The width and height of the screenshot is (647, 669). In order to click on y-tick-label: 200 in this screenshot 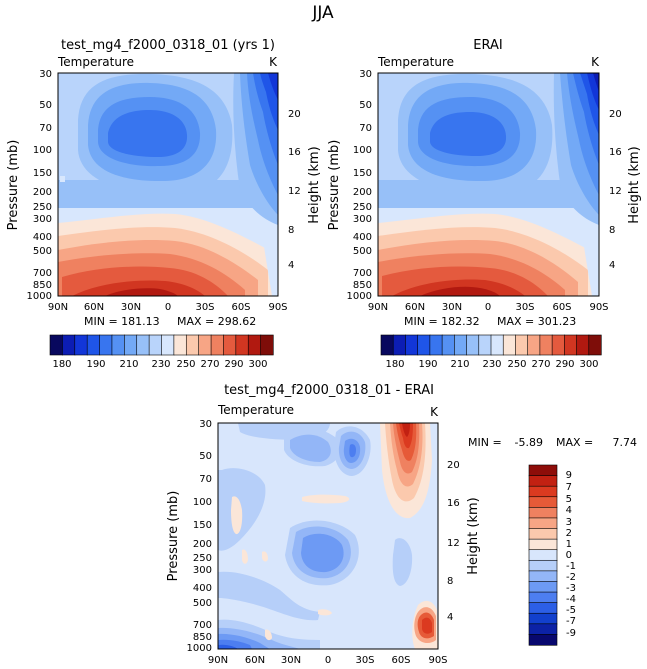, I will do `click(362, 192)`.